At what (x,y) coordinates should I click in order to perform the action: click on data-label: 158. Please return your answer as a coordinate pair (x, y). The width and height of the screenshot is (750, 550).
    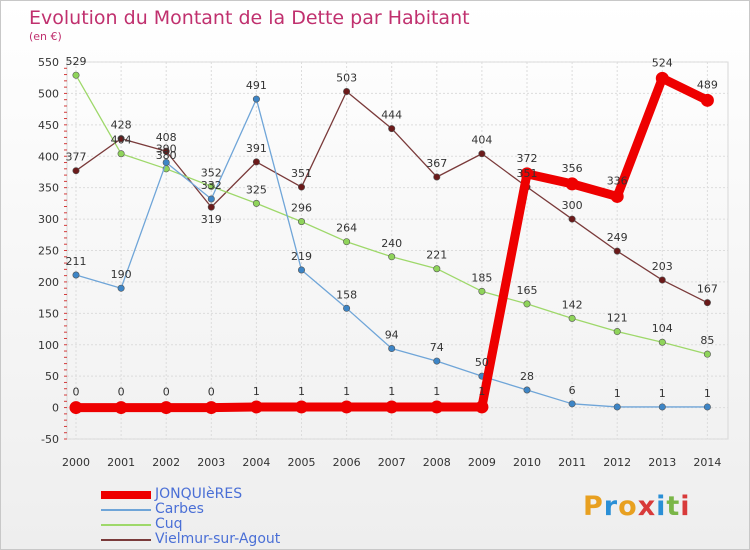
    Looking at the image, I should click on (346, 294).